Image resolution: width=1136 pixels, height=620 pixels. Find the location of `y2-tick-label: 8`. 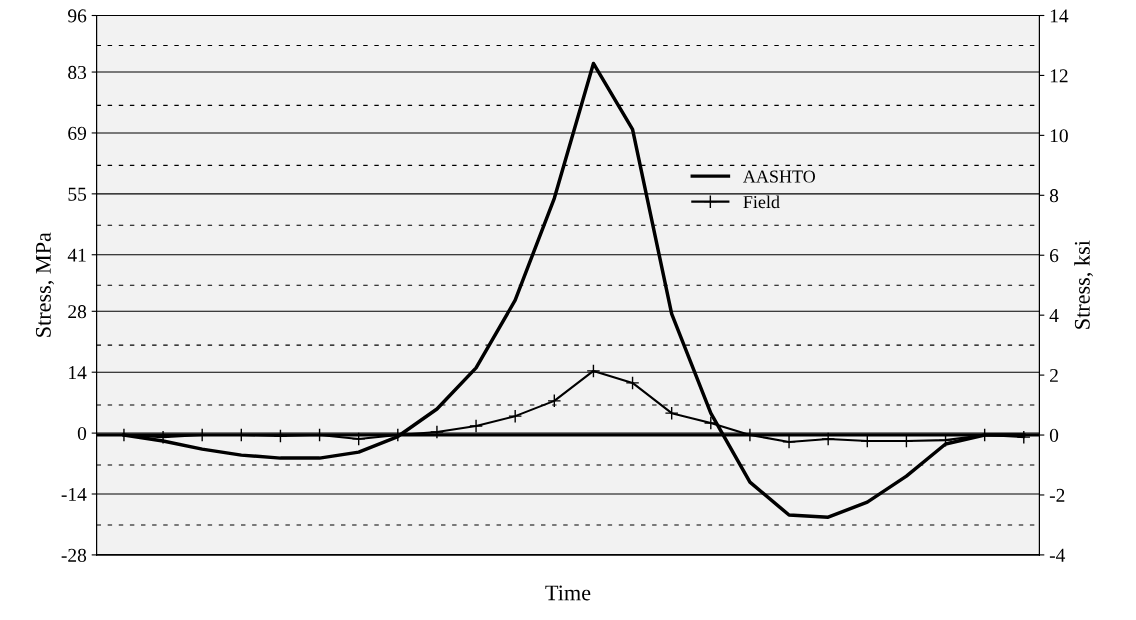

y2-tick-label: 8 is located at coordinates (1054, 196).